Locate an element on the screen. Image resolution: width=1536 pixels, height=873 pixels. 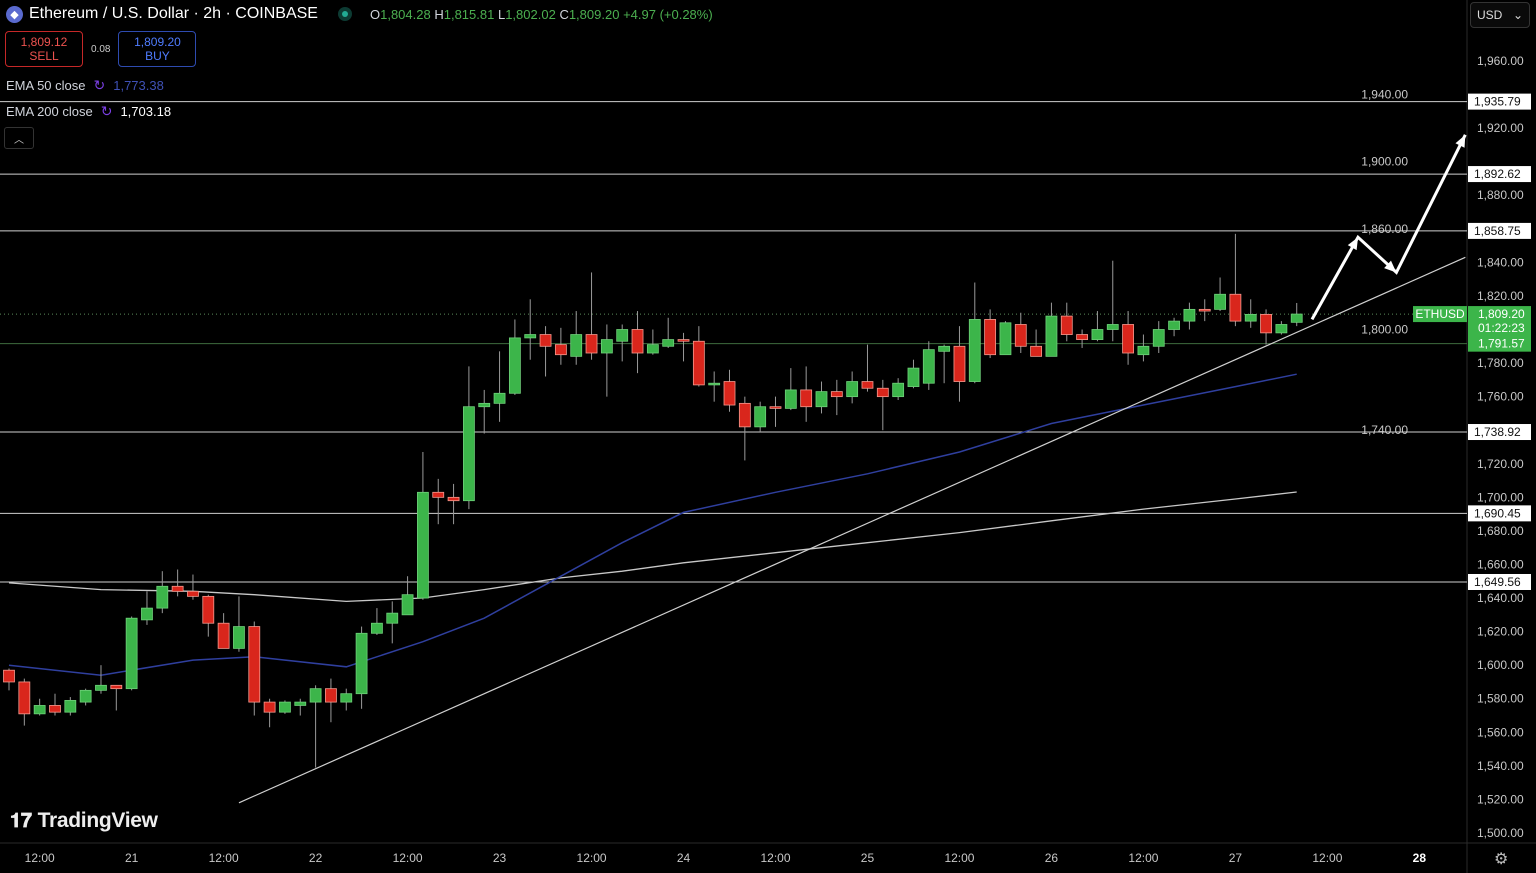
symbol-title: Ethereum / U.S. Dollar · 2h · COINBASE is located at coordinates (173, 13).